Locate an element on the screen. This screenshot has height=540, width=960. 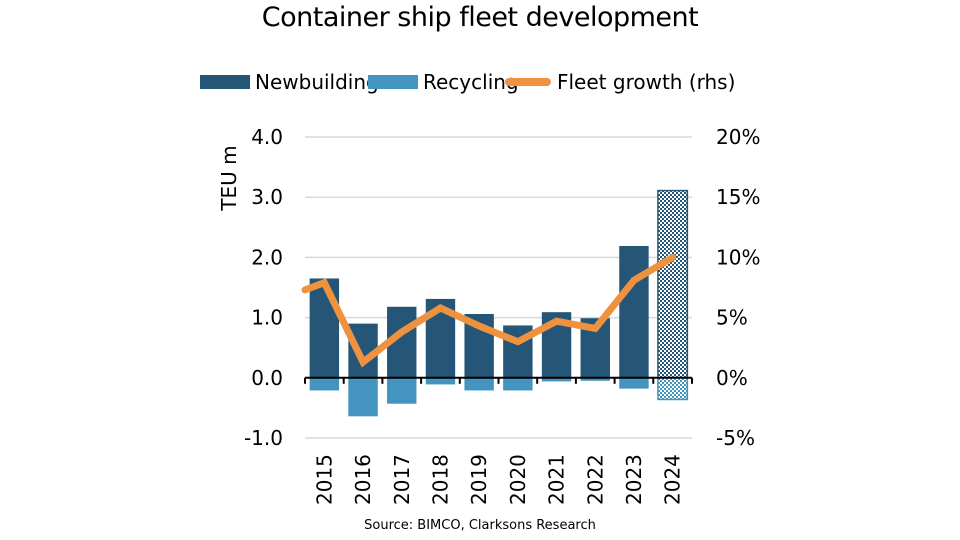
x-tick-label: 2016 is located at coordinates (363, 479).